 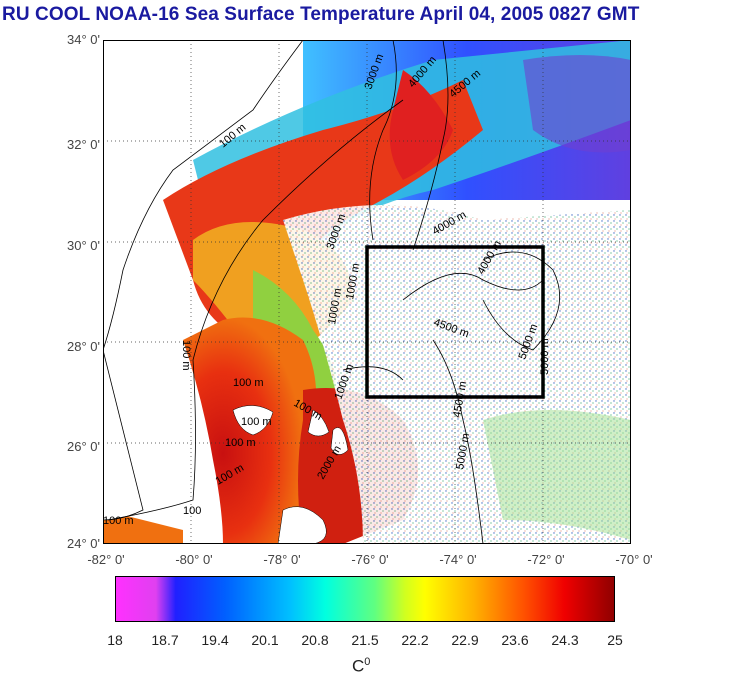 What do you see at coordinates (577, 104) in the screenshot?
I see `northeast-water` at bounding box center [577, 104].